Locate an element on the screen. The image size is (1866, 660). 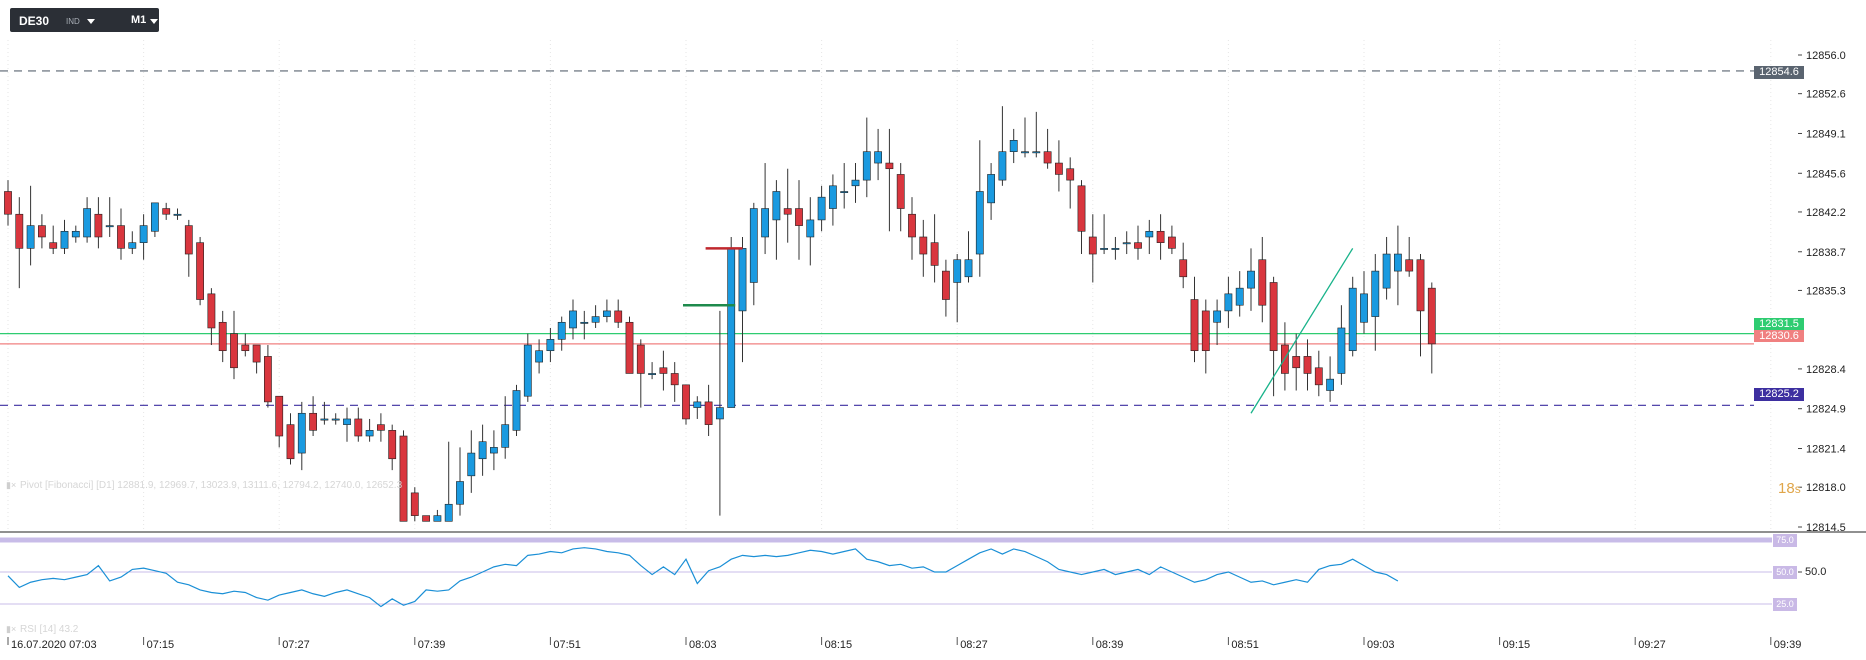
rsi-legend: ▮× RSI [14] 43.2 is located at coordinates (42, 629).